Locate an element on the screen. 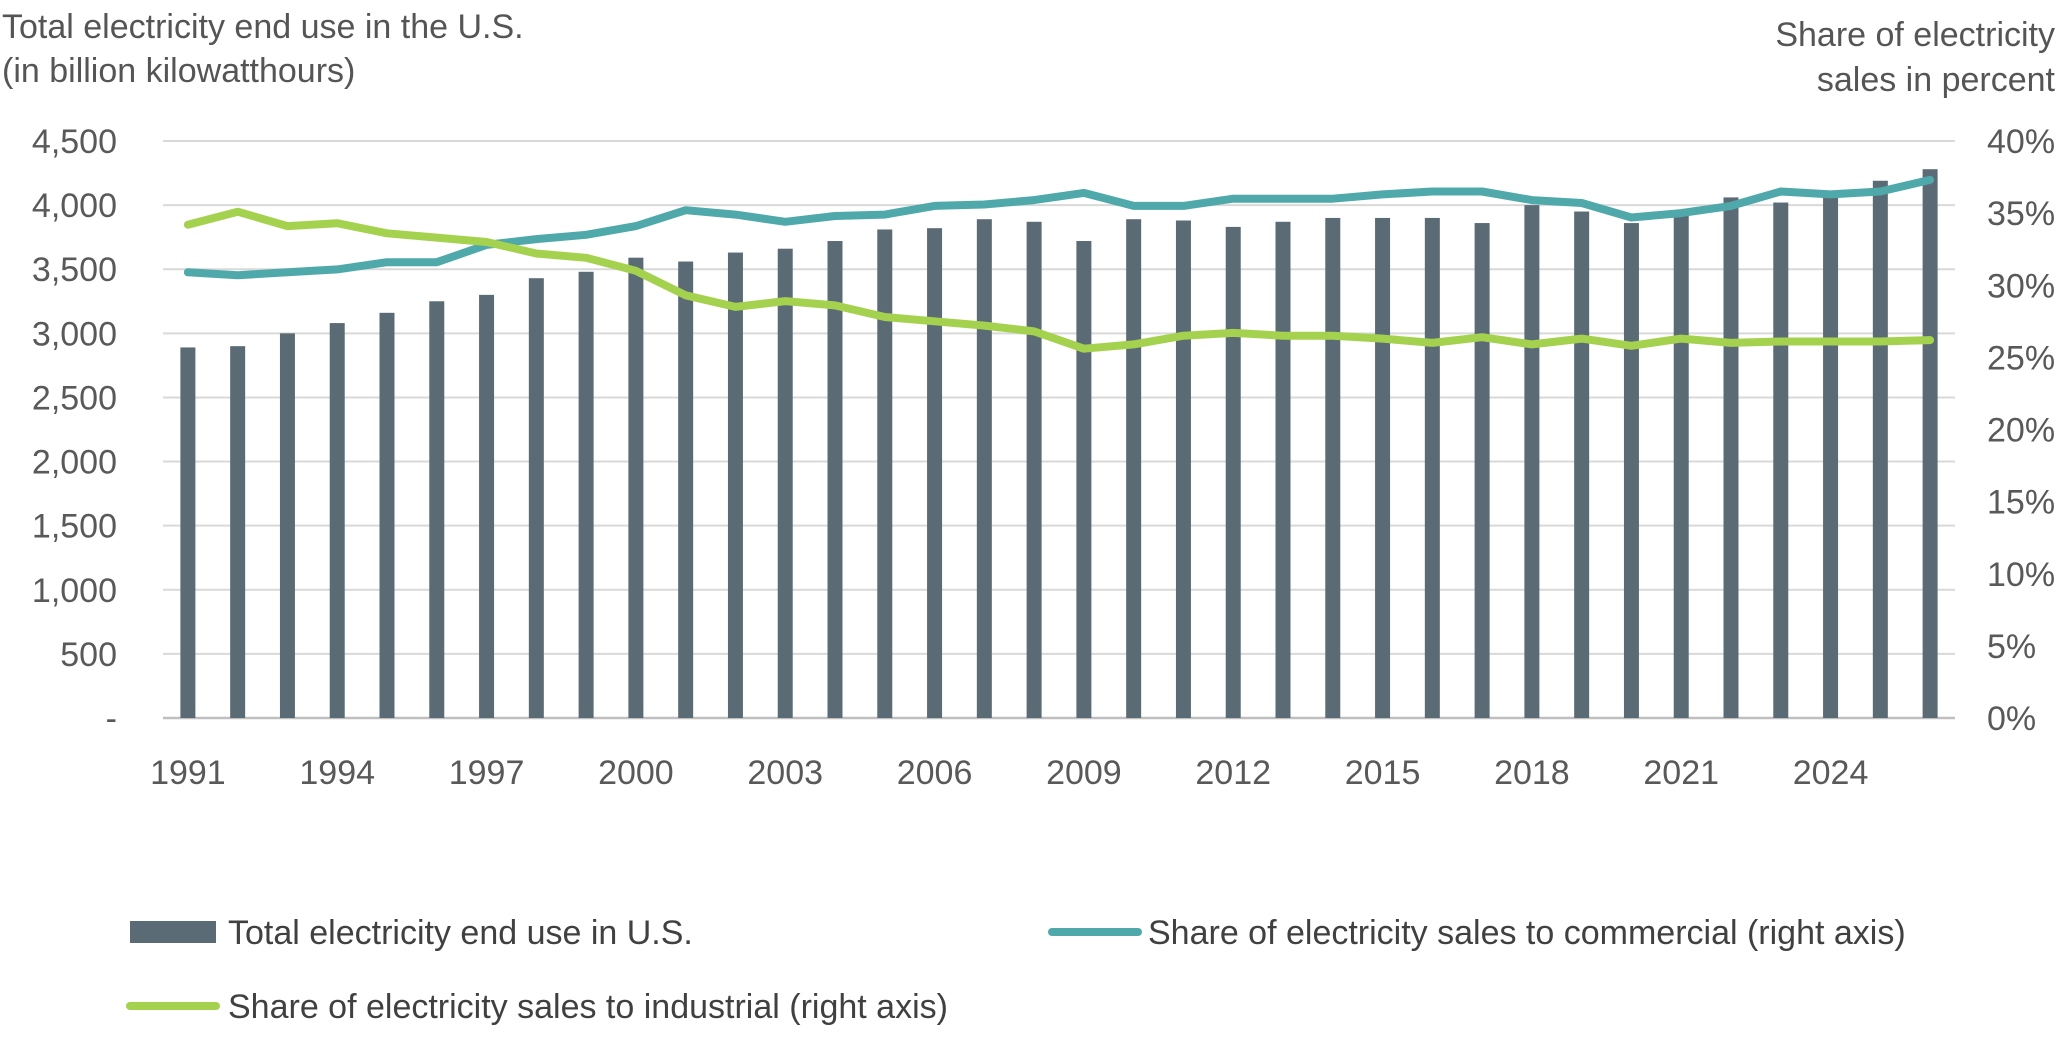 The image size is (2069, 1058). industrial-share-line is located at coordinates (1059, 280).